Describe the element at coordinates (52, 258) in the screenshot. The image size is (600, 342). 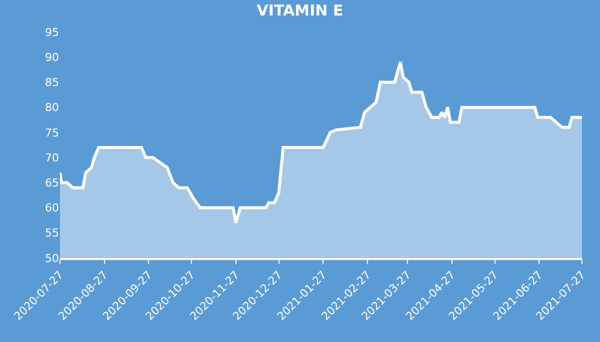
I see `y-tick-label: 50` at that location.